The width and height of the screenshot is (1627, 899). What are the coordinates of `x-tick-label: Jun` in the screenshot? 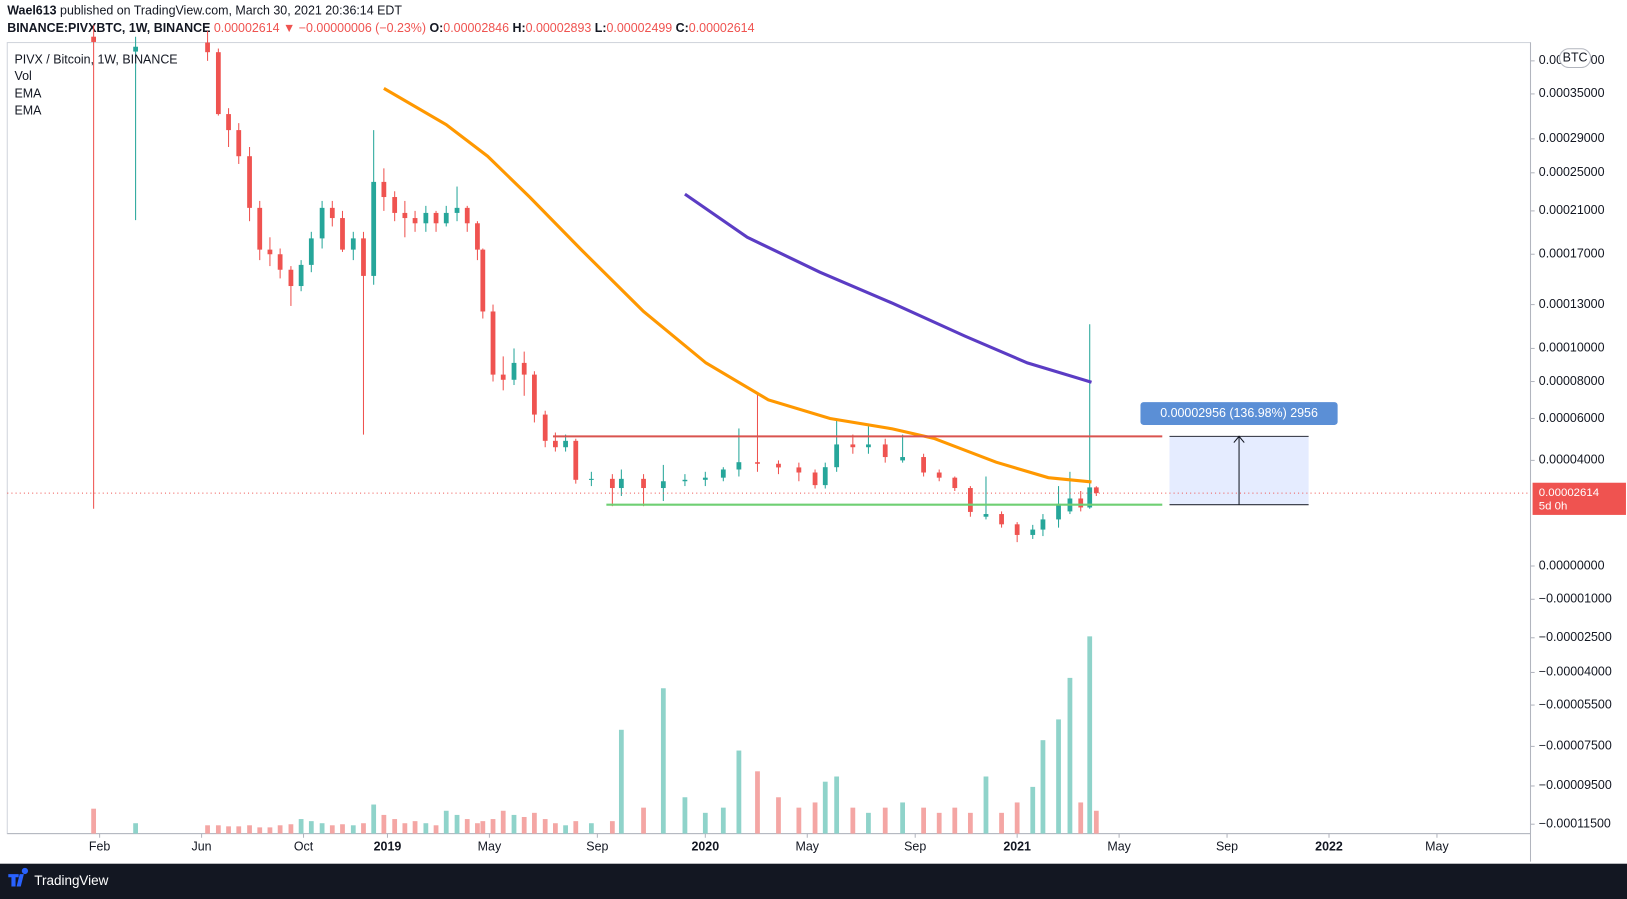 It's located at (202, 846).